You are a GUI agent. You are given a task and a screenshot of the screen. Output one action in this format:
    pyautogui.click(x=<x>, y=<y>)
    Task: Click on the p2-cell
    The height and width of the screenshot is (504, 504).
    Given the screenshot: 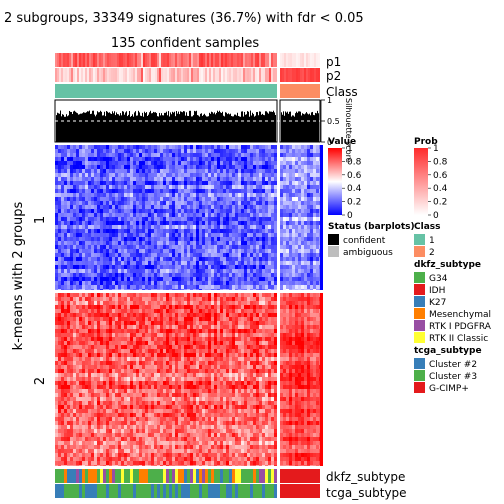 What is the action you would take?
    pyautogui.click(x=264, y=75)
    